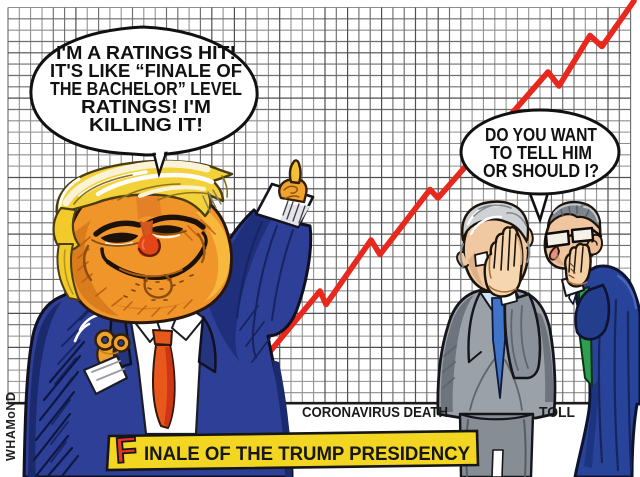 This screenshot has width=640, height=477. What do you see at coordinates (146, 52) in the screenshot?
I see `svg-text: I'M A RATINGS HIT!` at bounding box center [146, 52].